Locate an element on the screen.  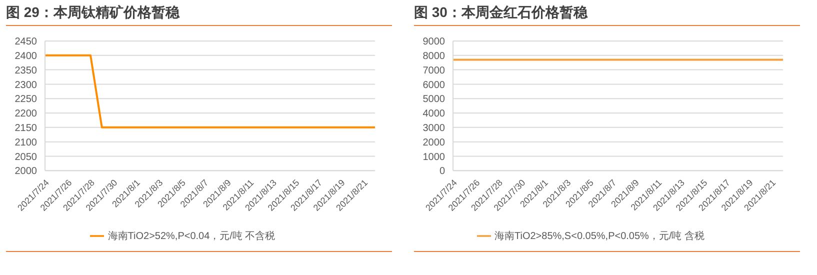
legend-label: 海南TiO2>52%,P<0.04，元/吨 不含税 is located at coordinates (192, 236).